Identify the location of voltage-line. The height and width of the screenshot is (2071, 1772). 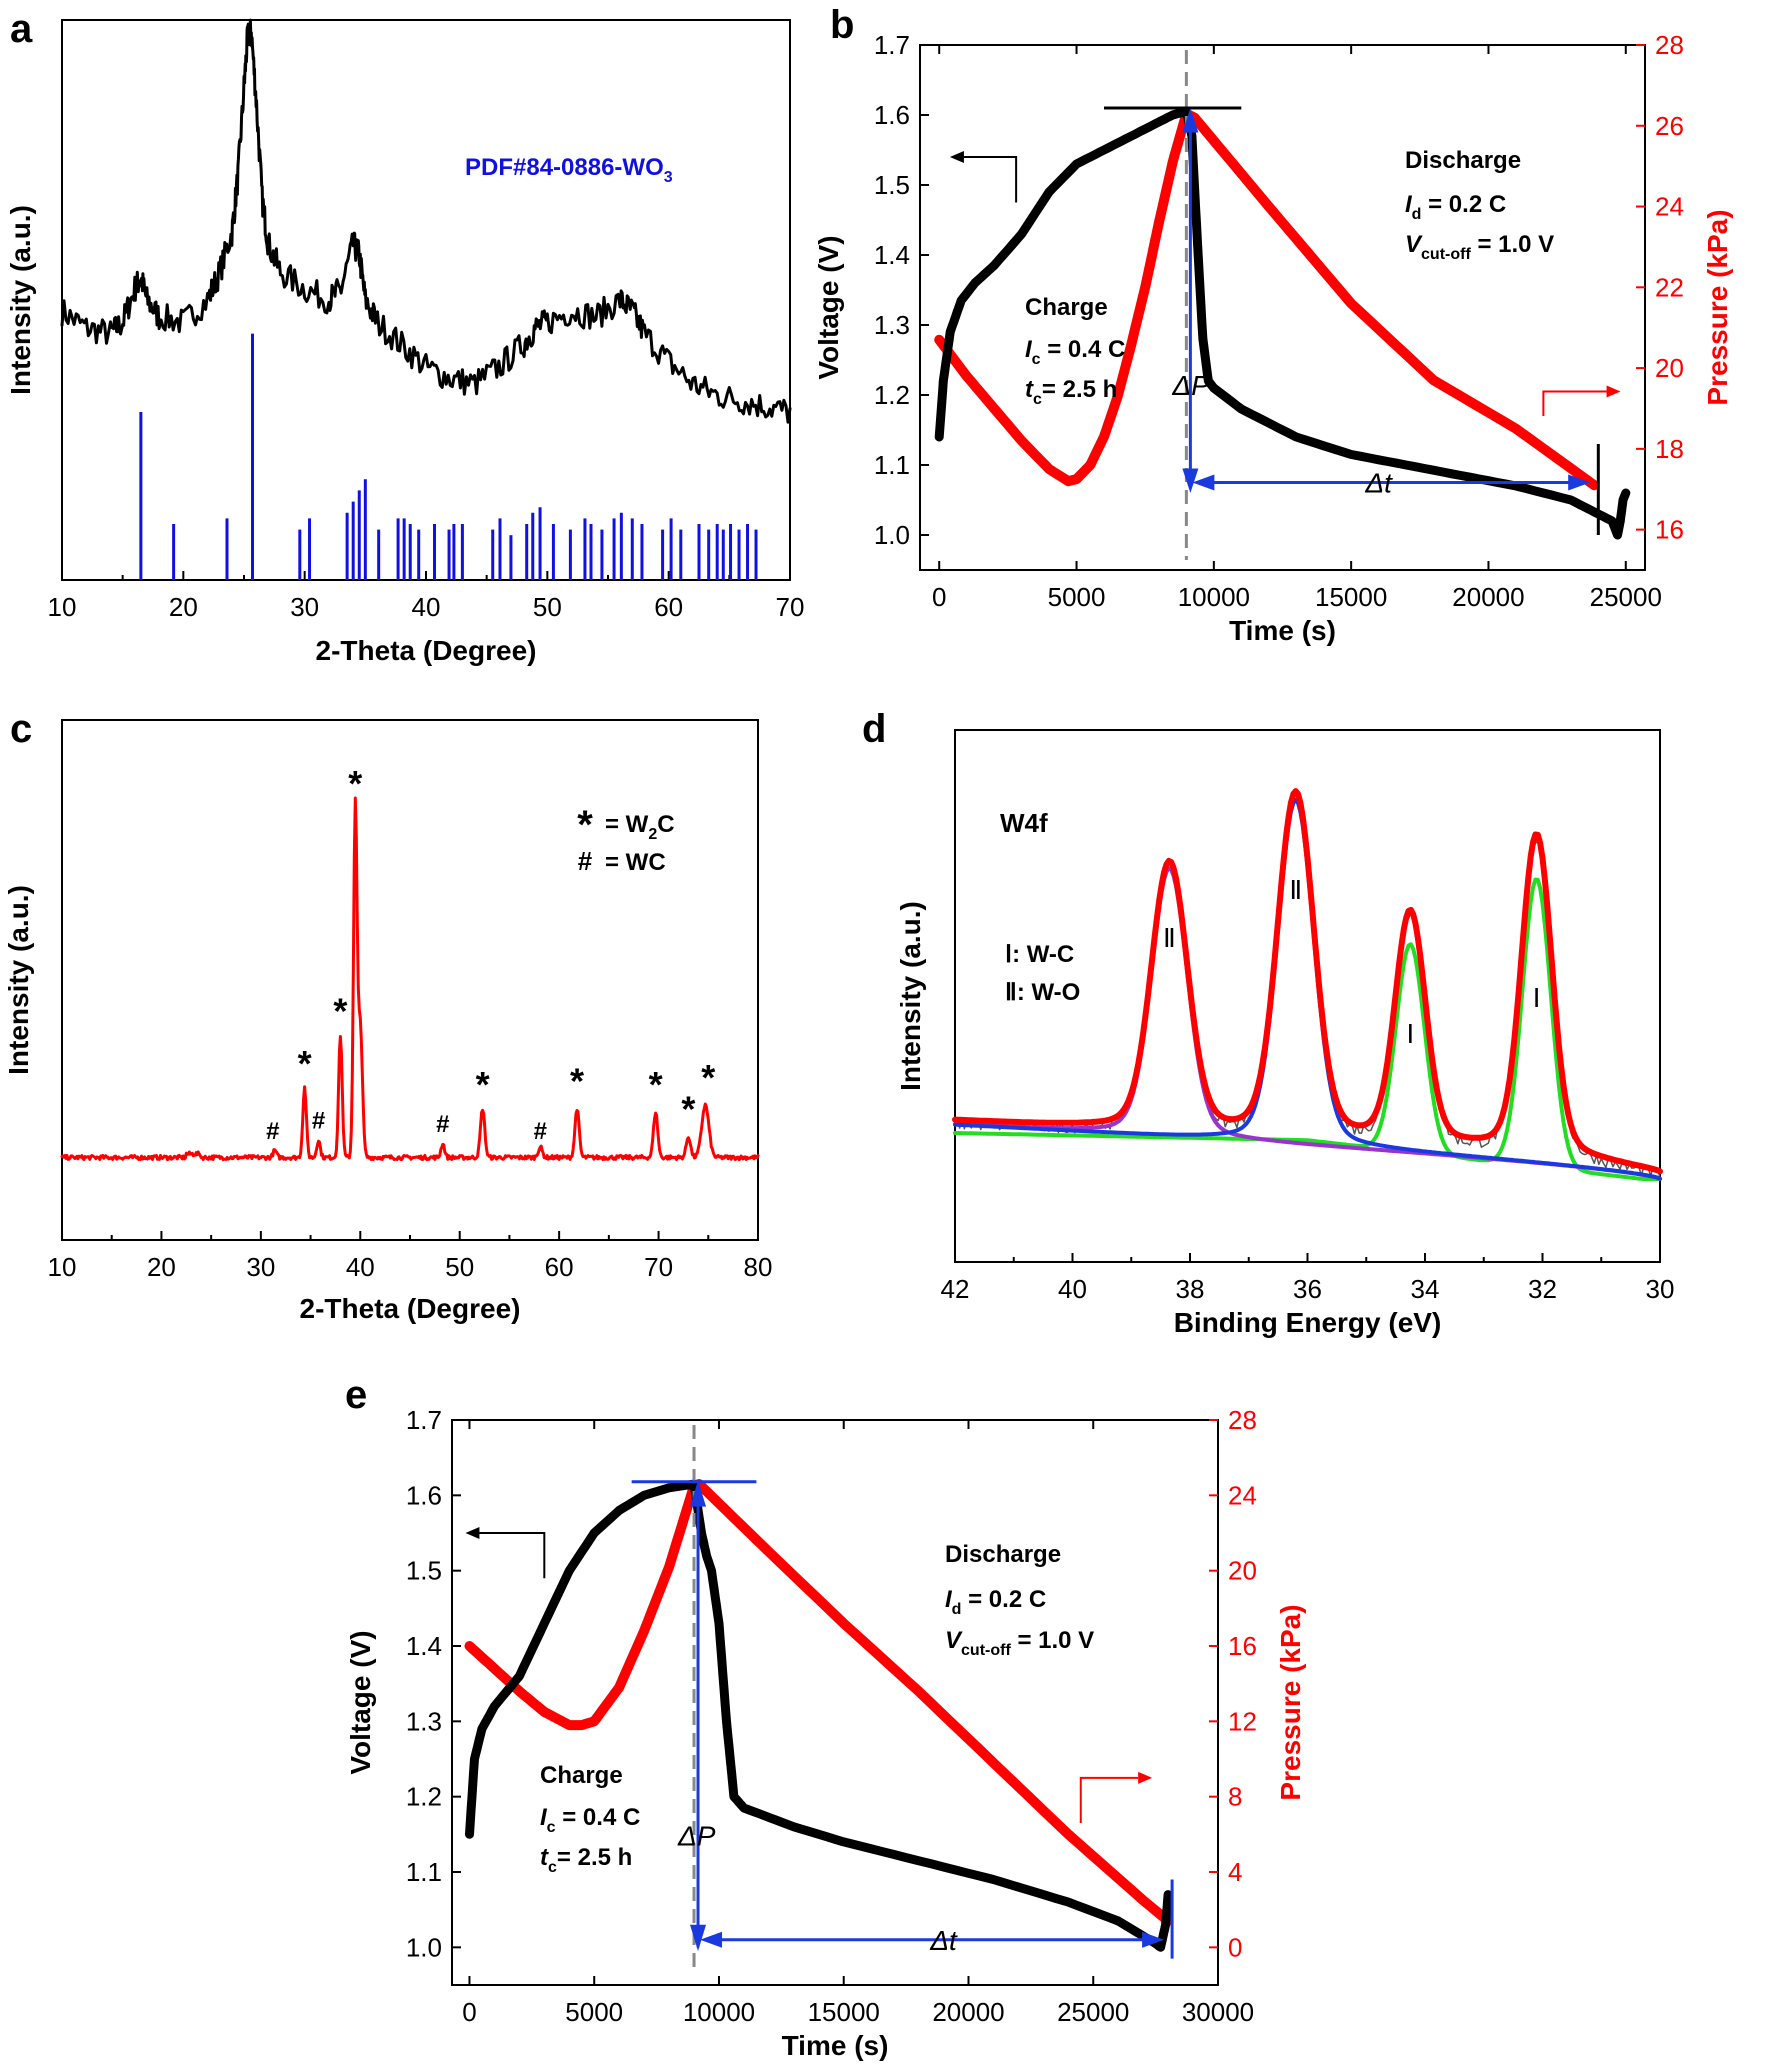
(819, 1715).